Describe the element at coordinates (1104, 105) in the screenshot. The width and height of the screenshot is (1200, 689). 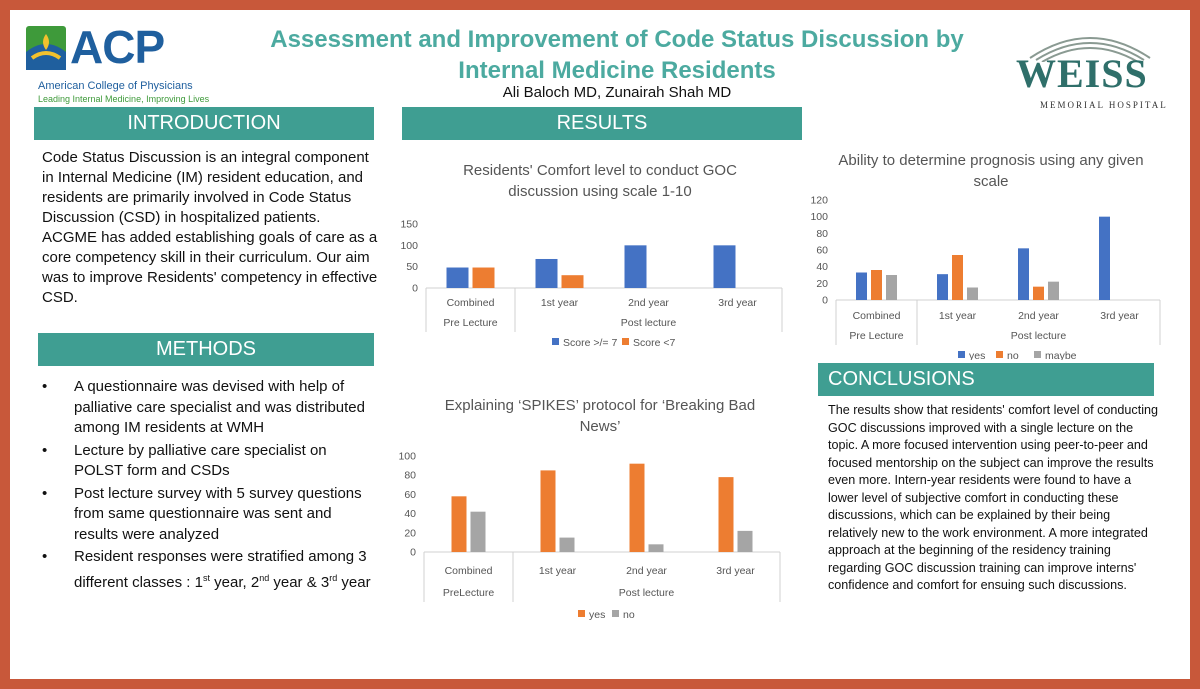
I see `weiss-subtitle: MEMORIAL HOSPITAL` at that location.